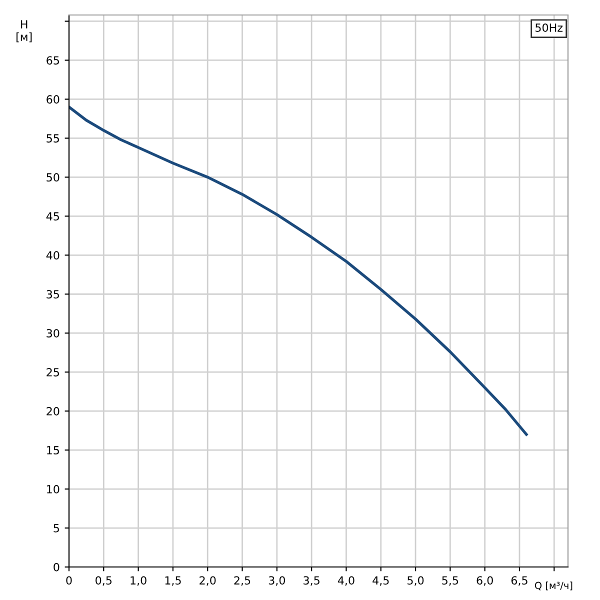 Image resolution: width=600 pixels, height=600 pixels. Describe the element at coordinates (312, 581) in the screenshot. I see `x-tick-label: 3,5` at that location.